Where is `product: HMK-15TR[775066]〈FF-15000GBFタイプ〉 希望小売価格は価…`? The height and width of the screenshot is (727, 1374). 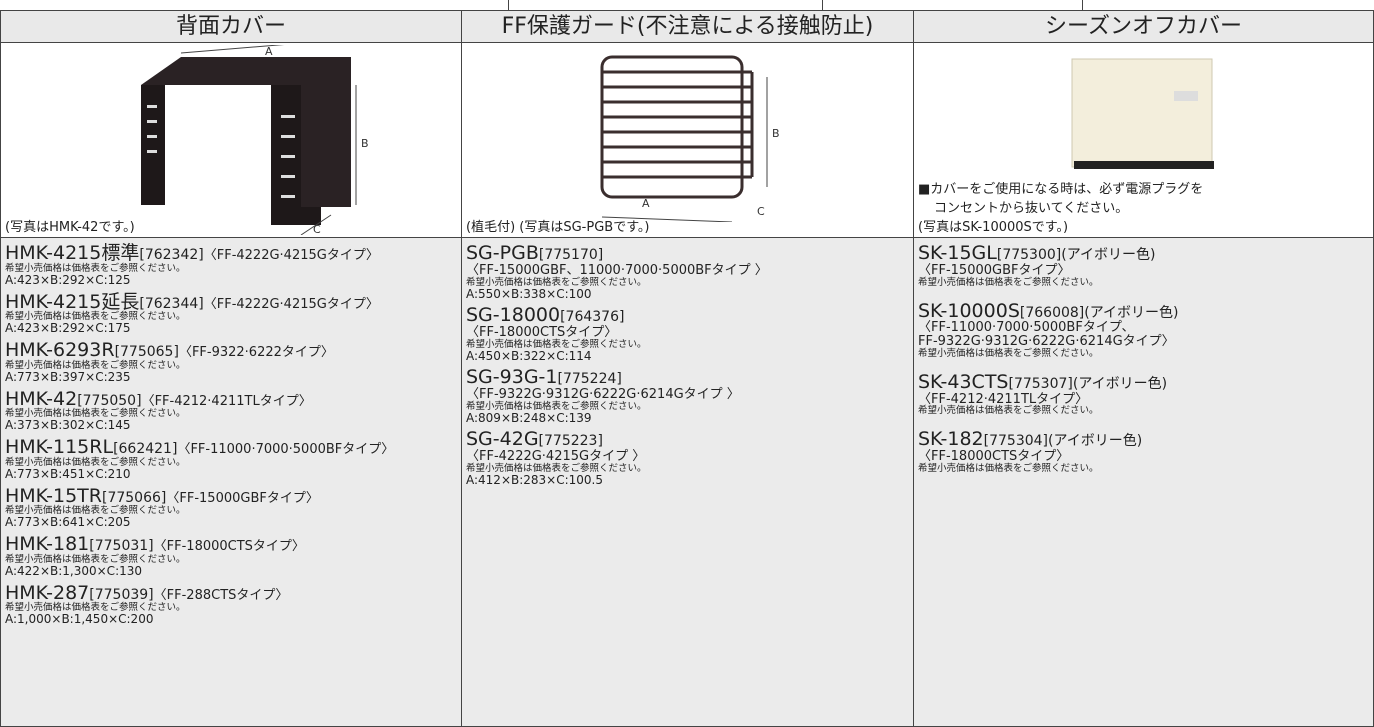
product: HMK-15TR[775066]〈FF-15000GBFタイプ〉 希望小売価格は価… is located at coordinates (233, 507).